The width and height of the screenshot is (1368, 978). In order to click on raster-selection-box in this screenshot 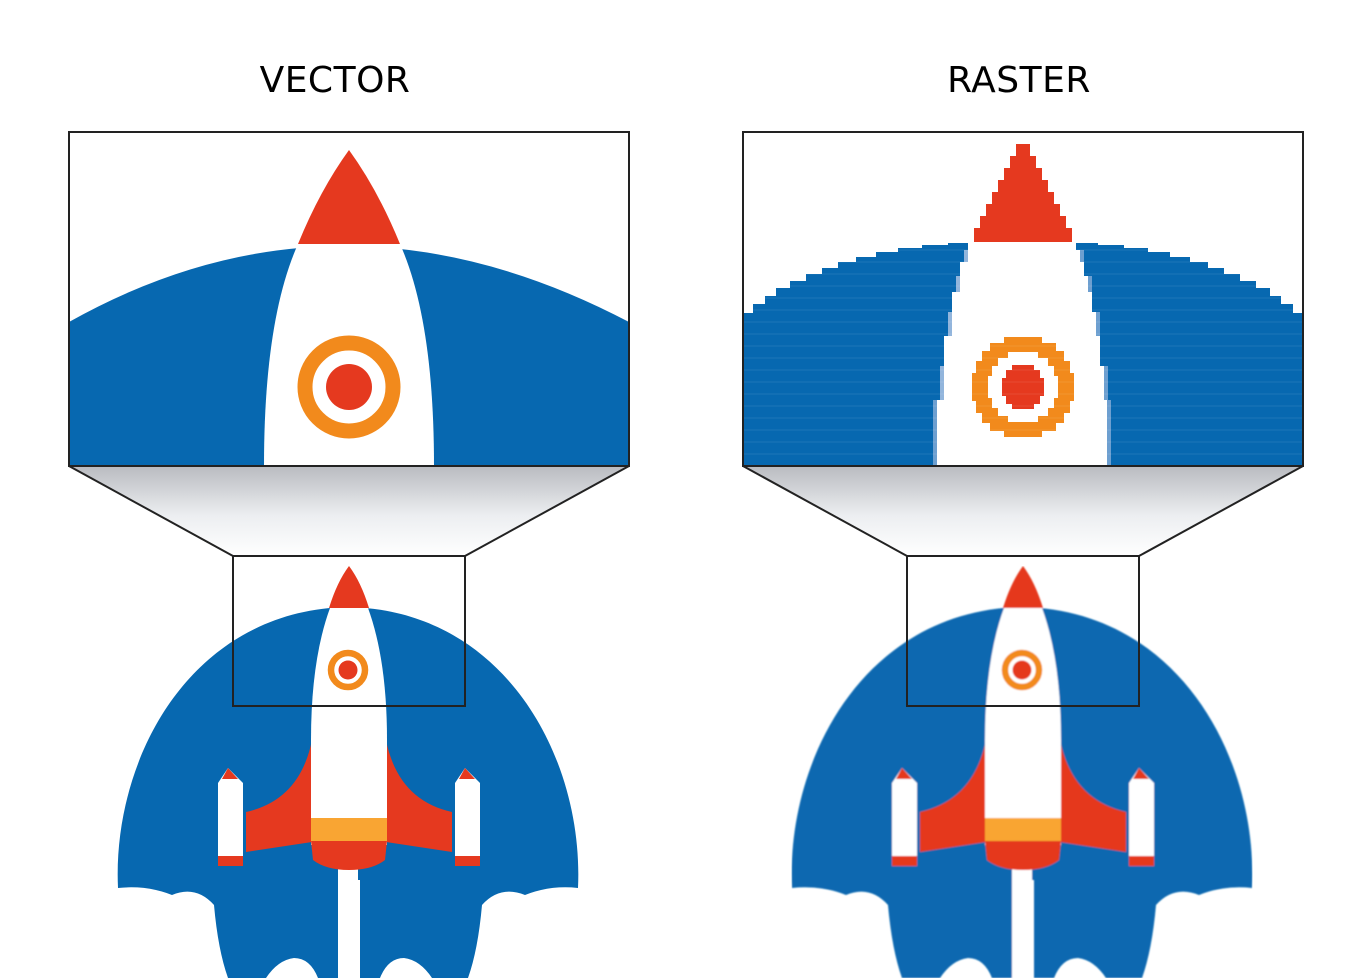, I will do `click(1023, 631)`.